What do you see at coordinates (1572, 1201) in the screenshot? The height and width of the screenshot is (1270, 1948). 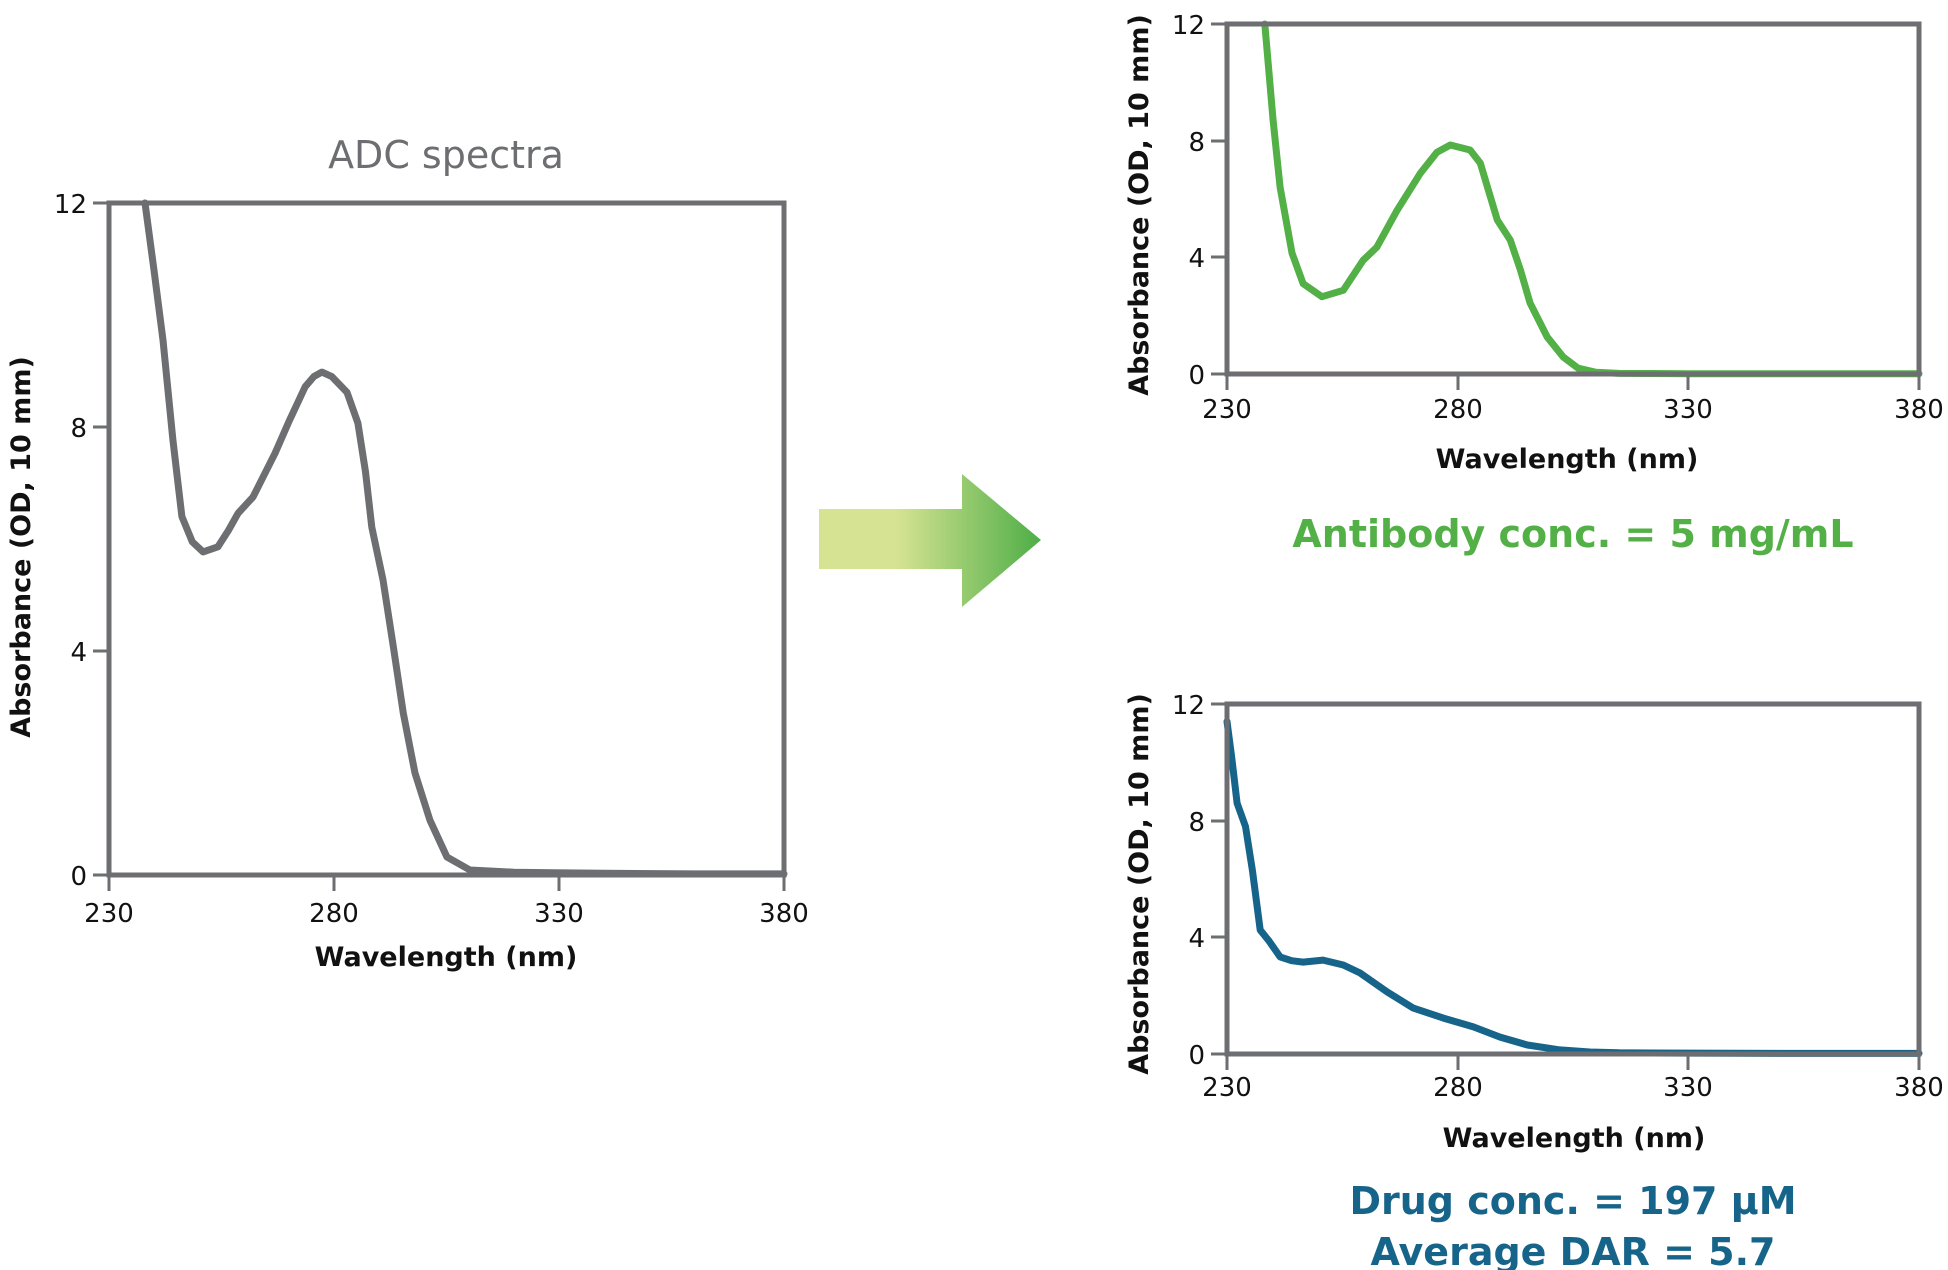 I see `drug-concentration-caption: Drug conc. = 197 µM` at bounding box center [1572, 1201].